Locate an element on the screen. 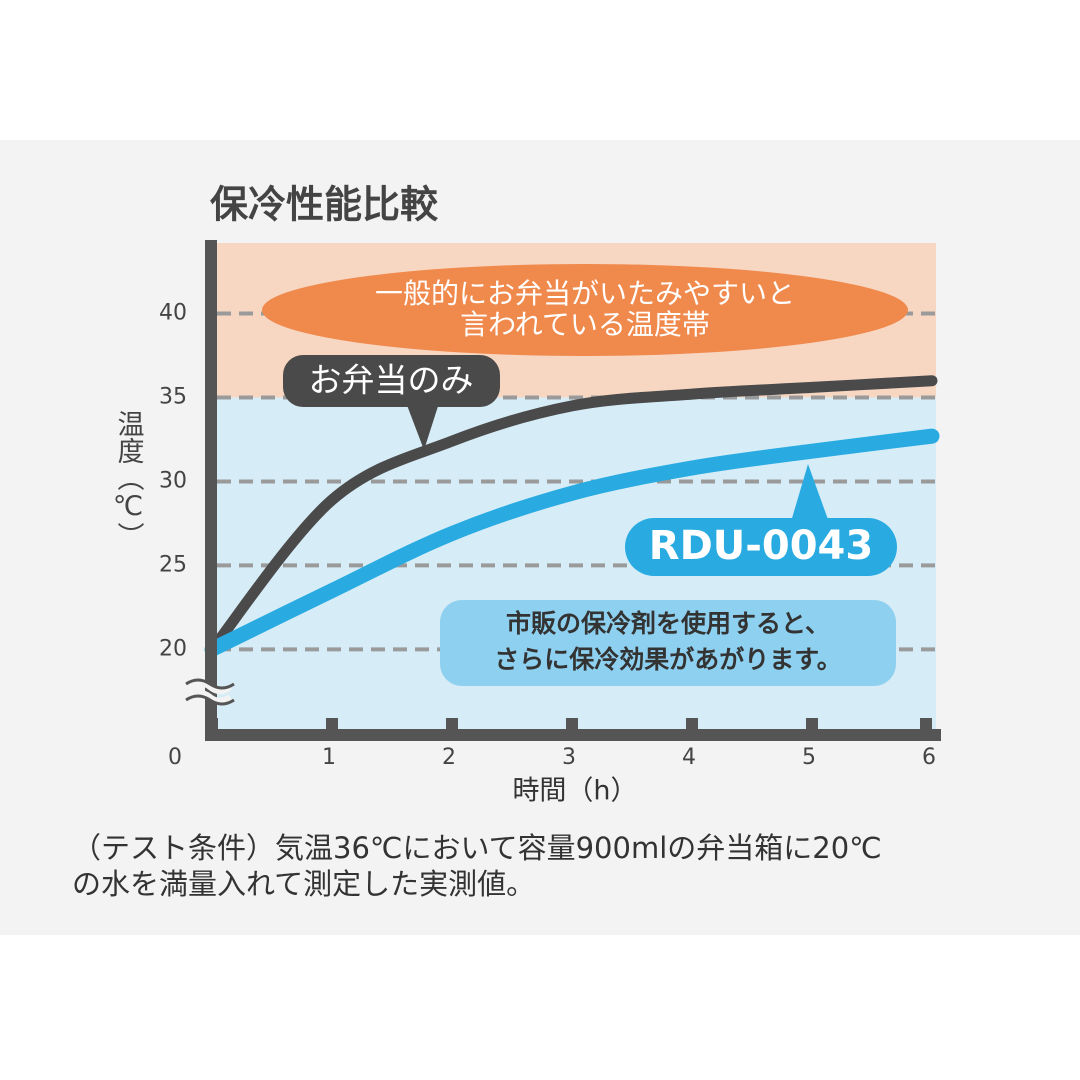  axis-break is located at coordinates (210, 692).